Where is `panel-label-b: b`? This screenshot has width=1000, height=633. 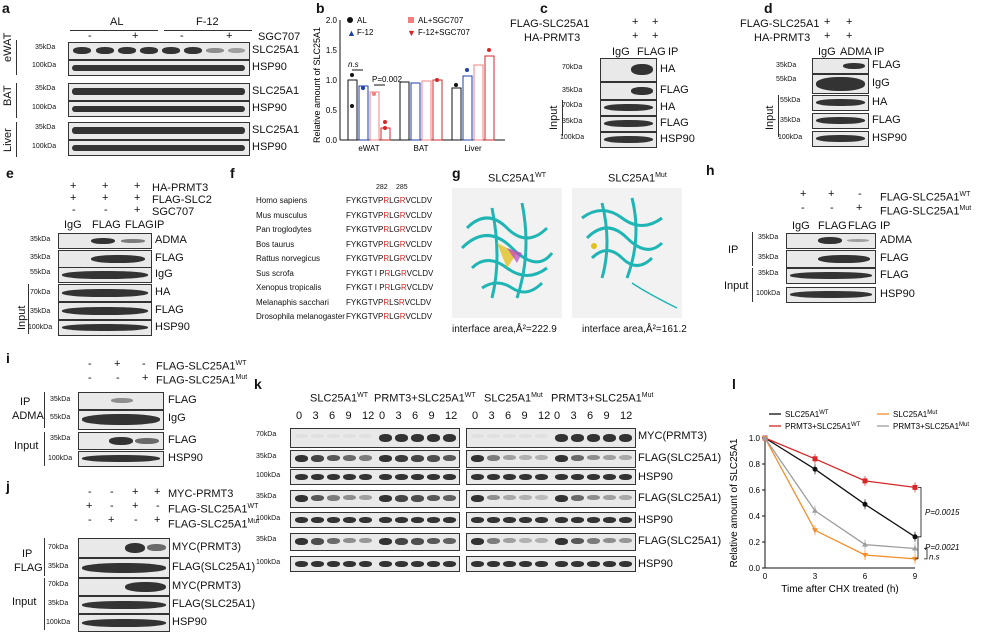 panel-label-b: b is located at coordinates (320, 8).